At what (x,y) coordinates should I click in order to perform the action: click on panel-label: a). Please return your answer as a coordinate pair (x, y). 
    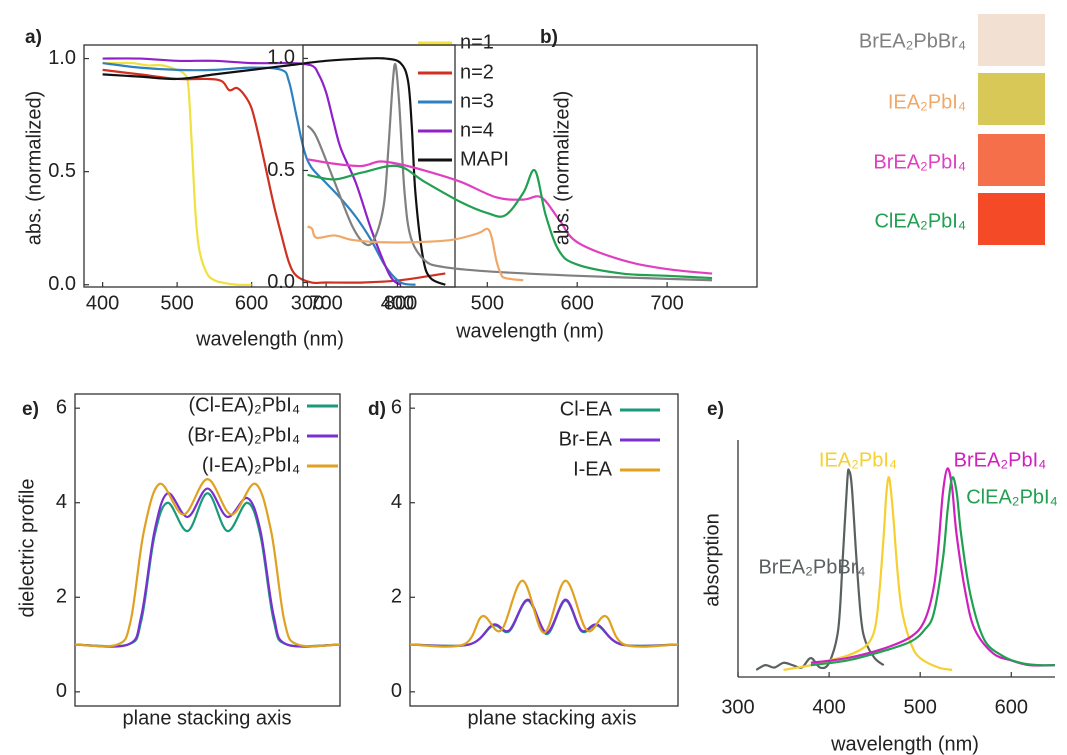
    Looking at the image, I should click on (33, 37).